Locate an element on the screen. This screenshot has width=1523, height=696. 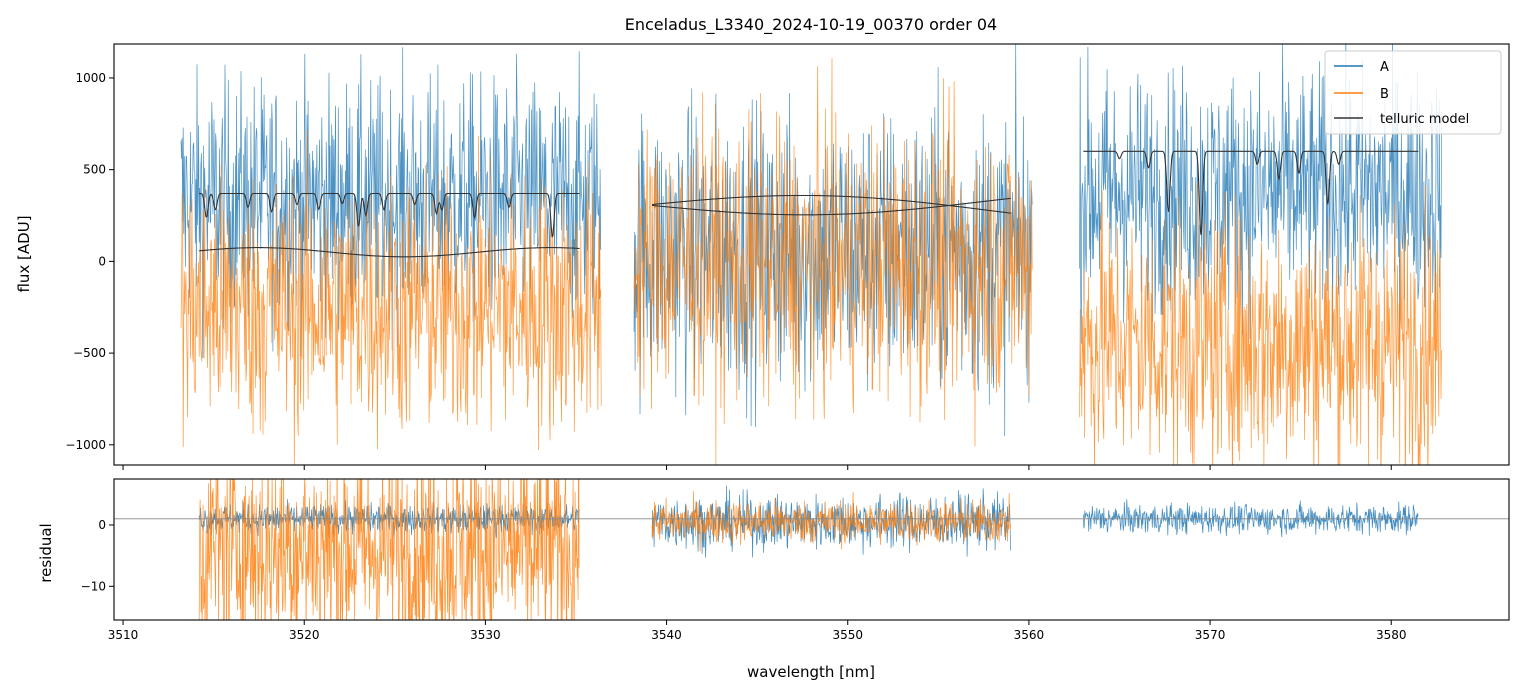
top-y-tick-label-1: −500 is located at coordinates (89, 353).